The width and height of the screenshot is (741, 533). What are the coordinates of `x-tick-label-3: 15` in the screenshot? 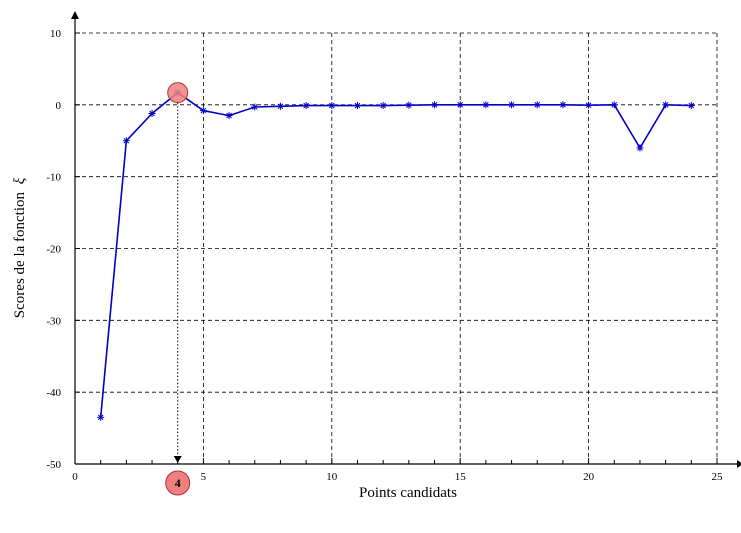 It's located at (461, 477).